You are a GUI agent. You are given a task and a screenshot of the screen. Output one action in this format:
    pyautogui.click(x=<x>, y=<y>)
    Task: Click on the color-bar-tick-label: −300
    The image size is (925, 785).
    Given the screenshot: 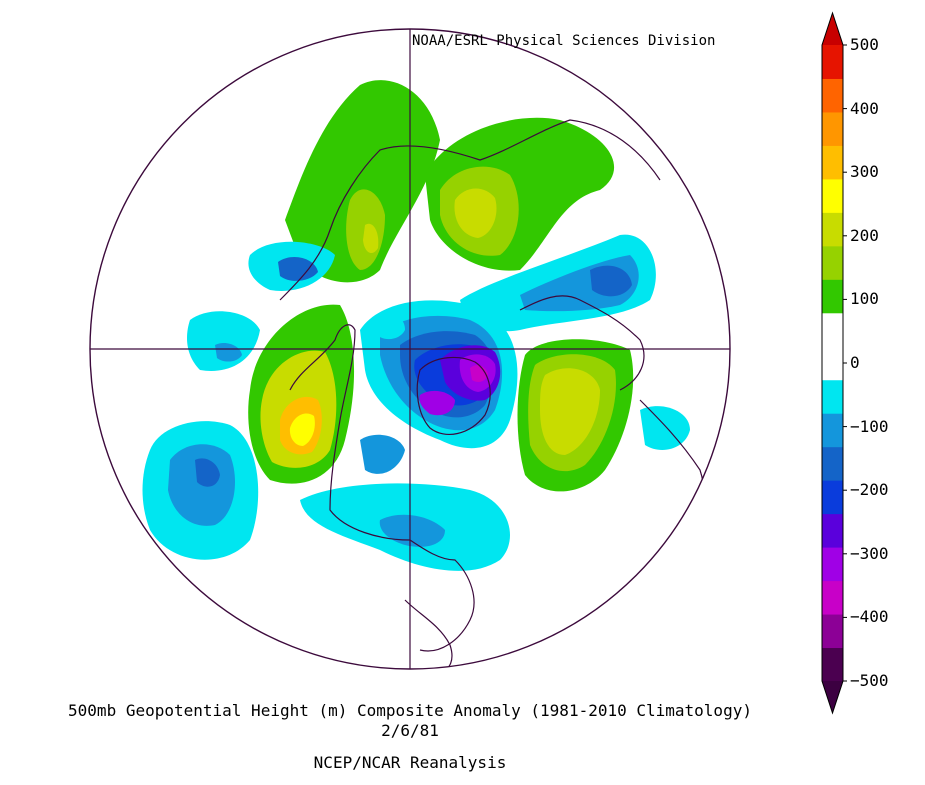 What is the action you would take?
    pyautogui.click(x=869, y=553)
    